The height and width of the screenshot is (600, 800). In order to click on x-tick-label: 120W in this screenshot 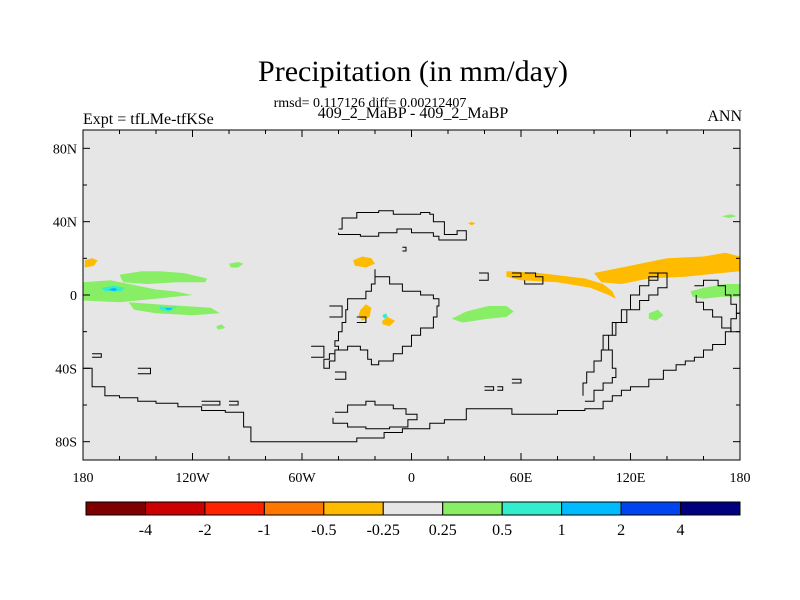, I will do `click(192, 478)`.